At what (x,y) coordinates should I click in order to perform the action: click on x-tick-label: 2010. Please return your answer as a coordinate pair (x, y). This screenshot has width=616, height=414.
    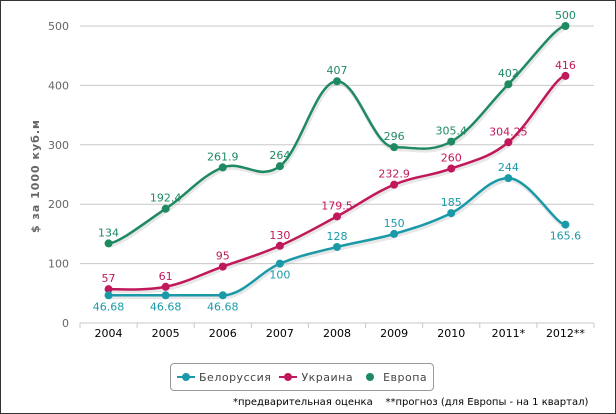
    Looking at the image, I should click on (451, 333).